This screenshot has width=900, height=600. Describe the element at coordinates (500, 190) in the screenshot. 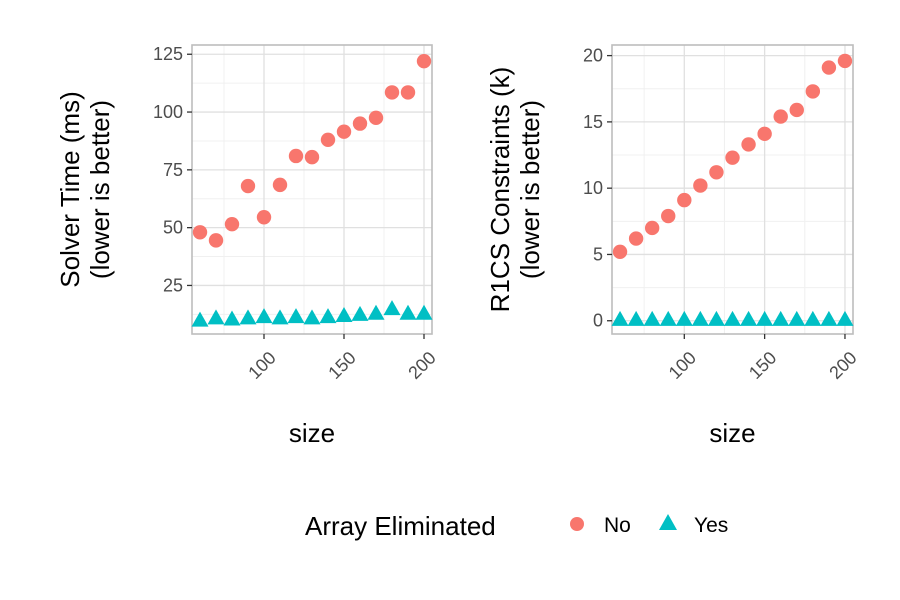

I see `y-axis-title-line-1: R1CS Constraints (k)` at that location.